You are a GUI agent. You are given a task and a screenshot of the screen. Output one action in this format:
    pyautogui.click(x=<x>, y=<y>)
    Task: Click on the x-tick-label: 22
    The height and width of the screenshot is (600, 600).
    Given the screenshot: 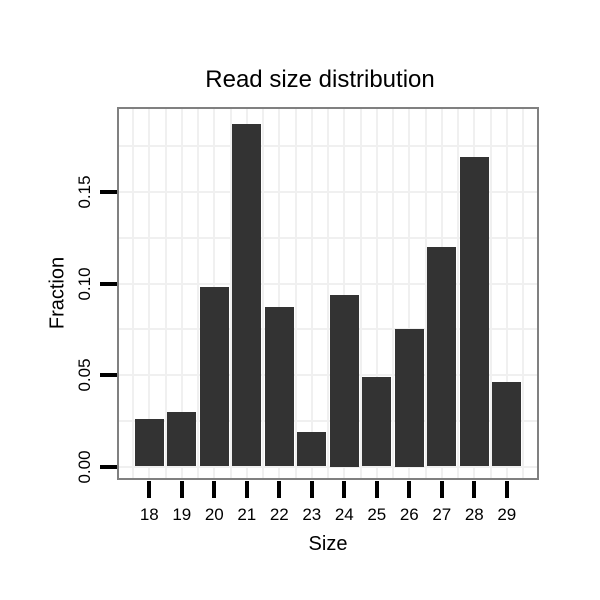 What is the action you would take?
    pyautogui.click(x=279, y=514)
    